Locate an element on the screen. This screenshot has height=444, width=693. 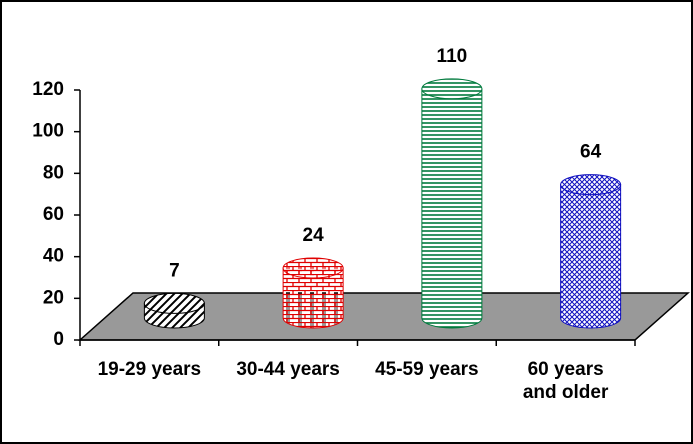
value-label: 110 is located at coordinates (452, 56).